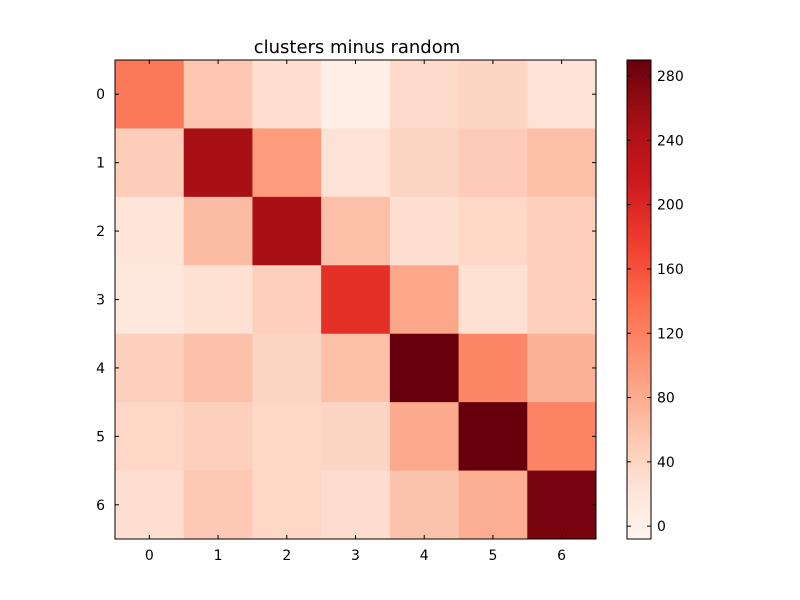 Image resolution: width=800 pixels, height=600 pixels. What do you see at coordinates (666, 463) in the screenshot?
I see `colorbar-tick-label: 40` at bounding box center [666, 463].